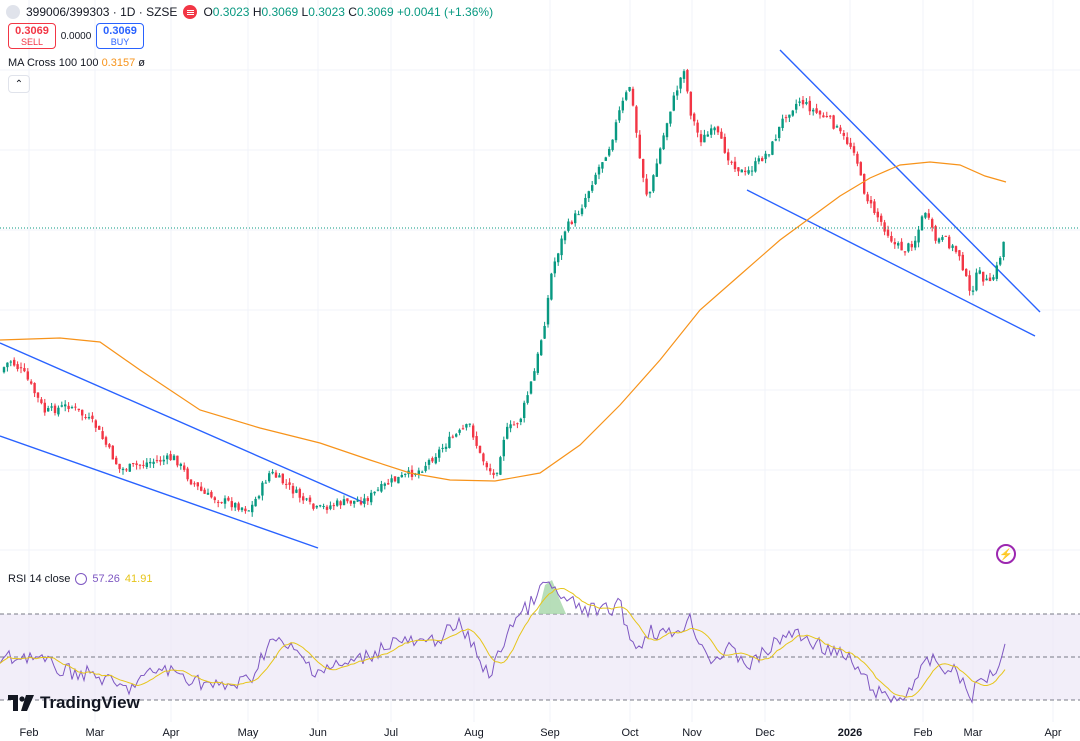 Image resolution: width=1080 pixels, height=741 pixels. I want to click on logo-text: TradingView, so click(90, 702).